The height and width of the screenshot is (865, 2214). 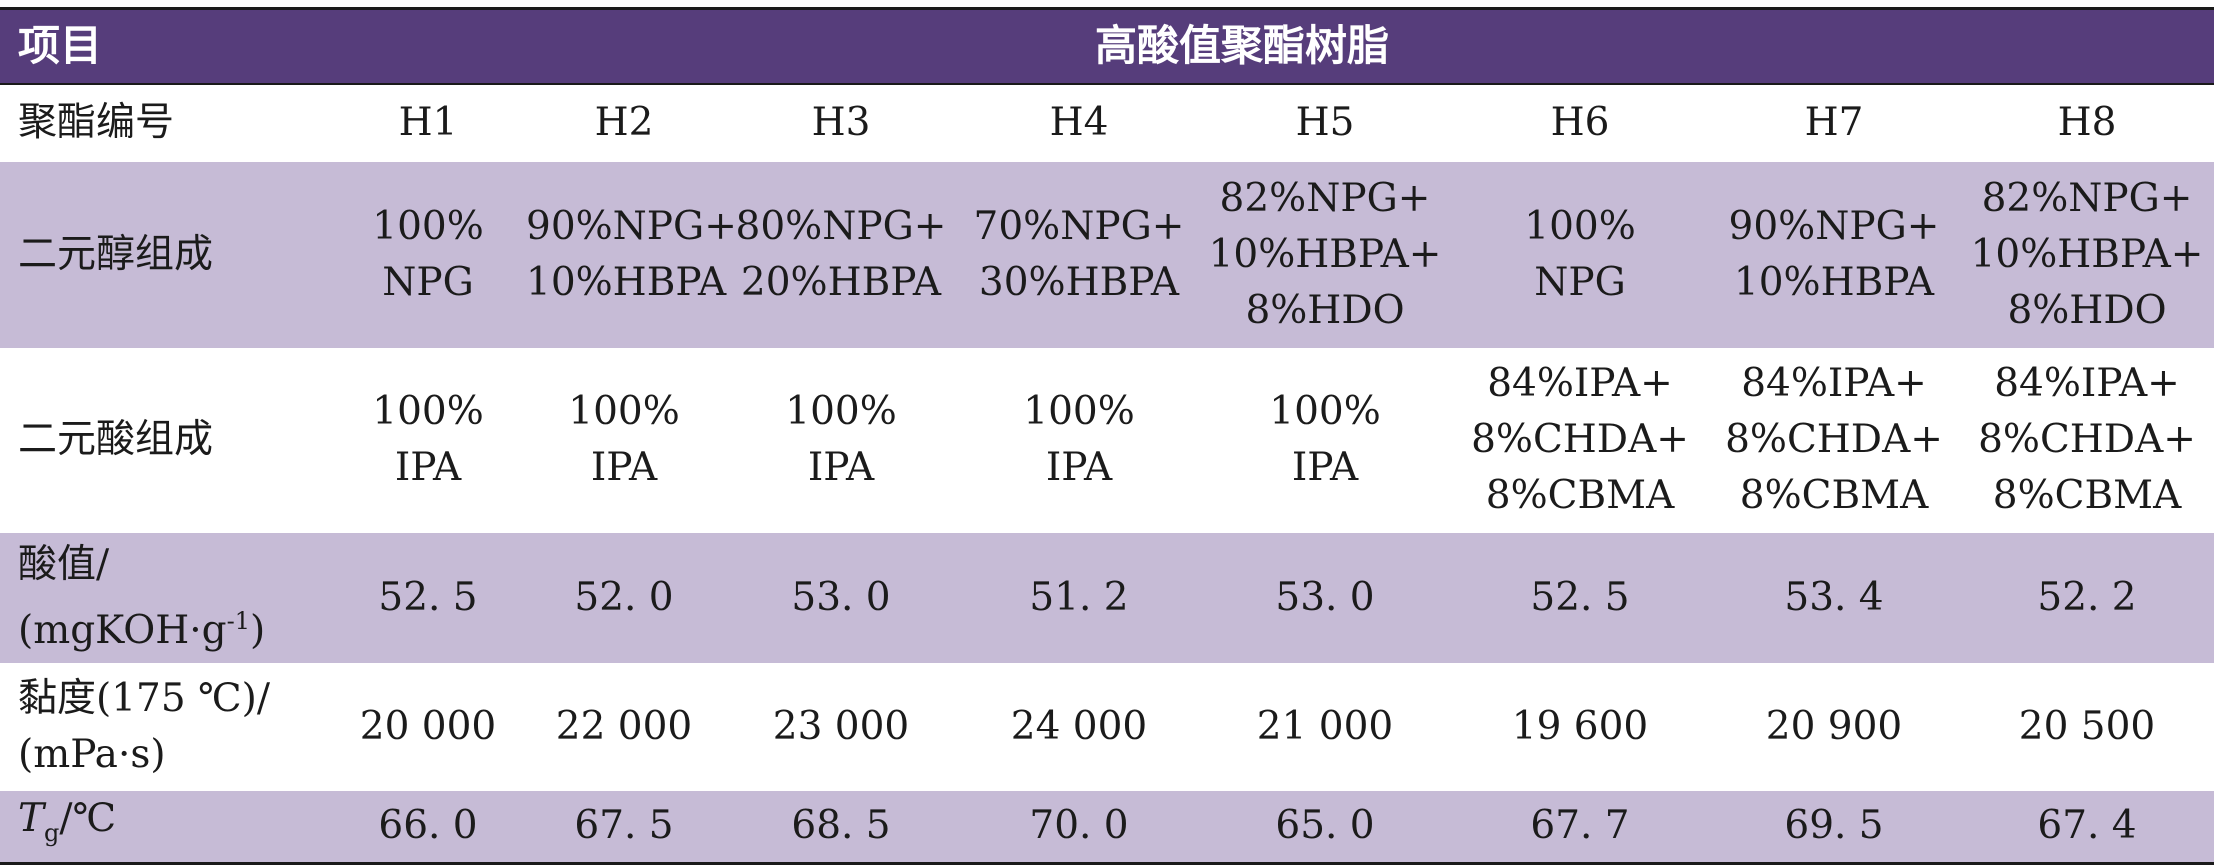 I want to click on table-cell: 67. 5, so click(x=624, y=826).